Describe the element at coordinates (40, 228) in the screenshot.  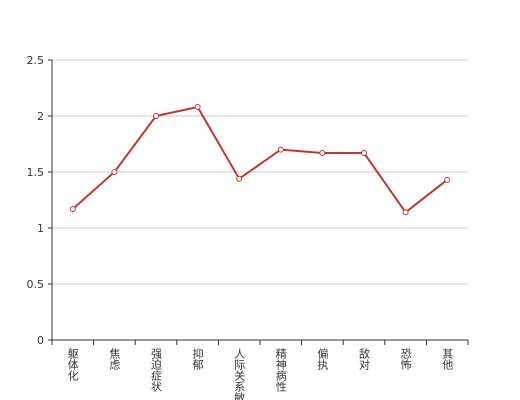
I see `y-tick-label: 1` at that location.